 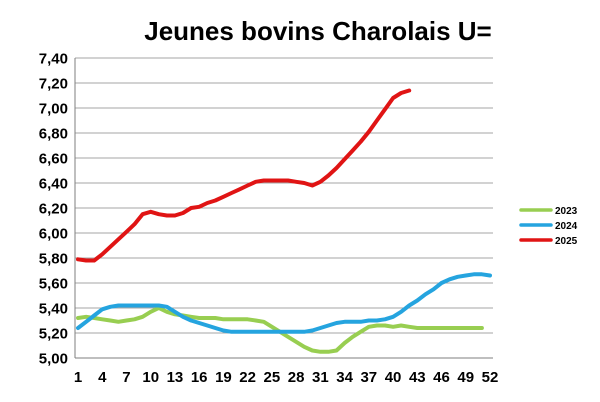 I want to click on x-tick-label: 13, so click(x=175, y=377).